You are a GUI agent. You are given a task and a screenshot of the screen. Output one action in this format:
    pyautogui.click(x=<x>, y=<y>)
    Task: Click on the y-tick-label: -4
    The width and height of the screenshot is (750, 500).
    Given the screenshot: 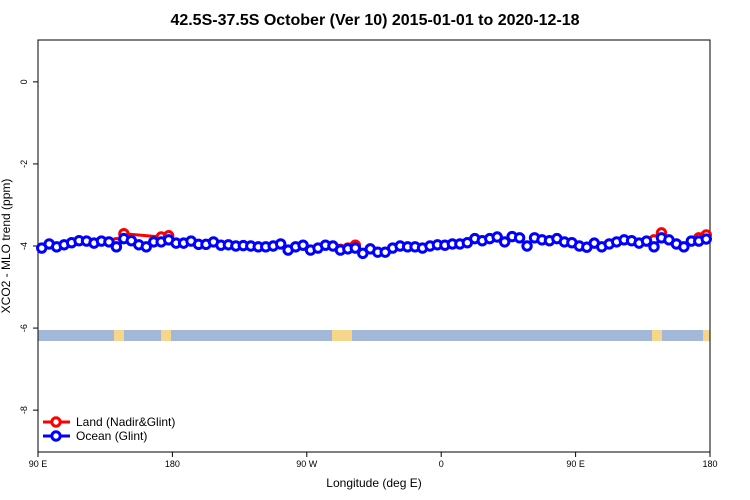 What is the action you would take?
    pyautogui.click(x=24, y=246)
    